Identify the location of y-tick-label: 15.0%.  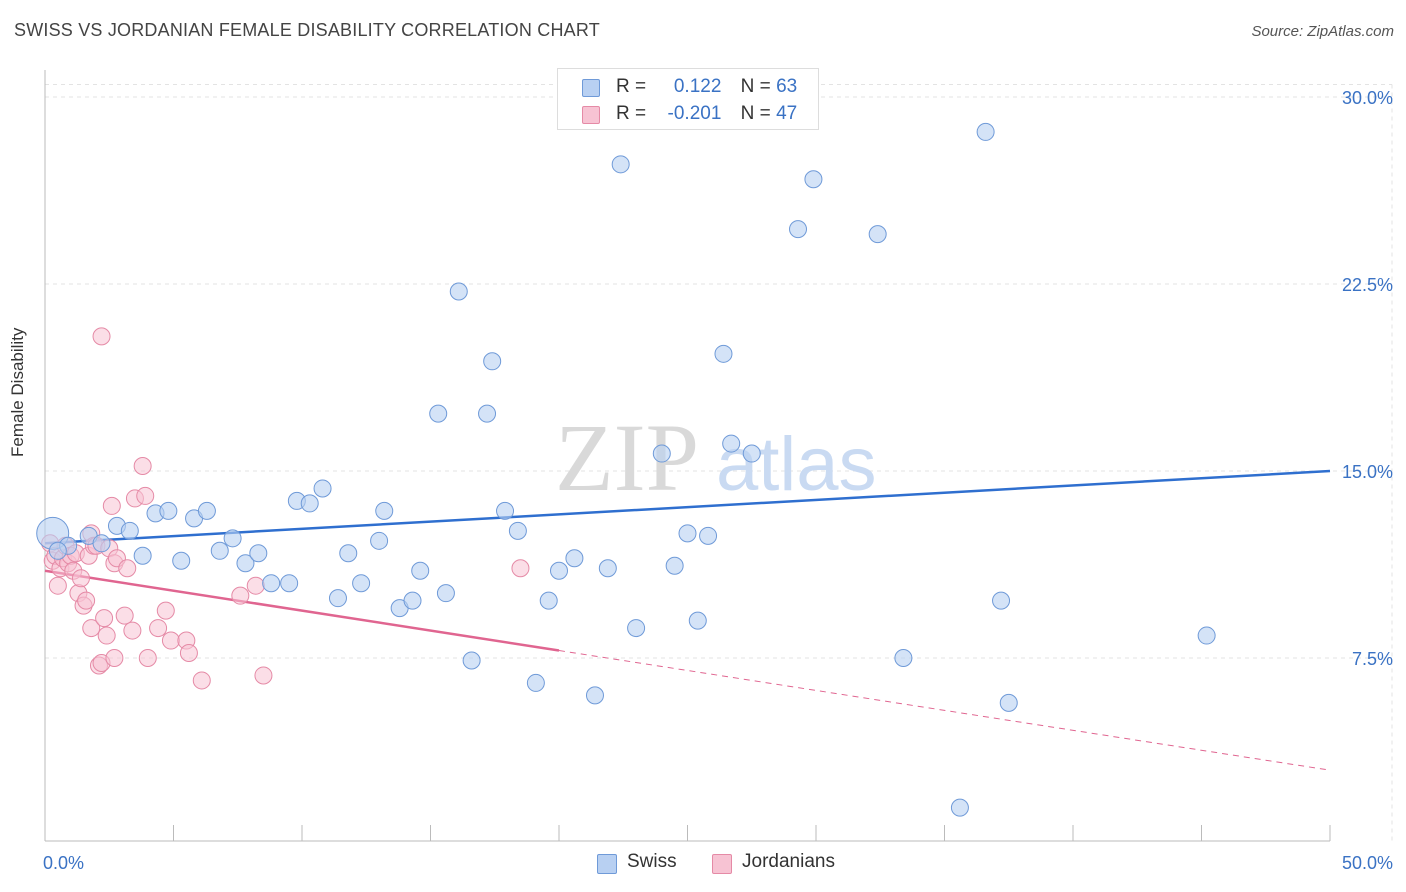
(1367, 472).